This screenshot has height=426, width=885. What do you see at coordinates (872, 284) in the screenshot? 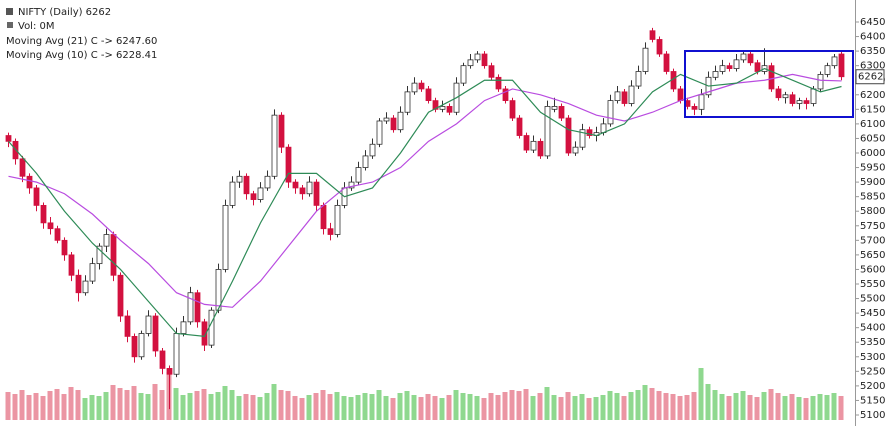
I see `y-tick-label: 5550` at bounding box center [872, 284].